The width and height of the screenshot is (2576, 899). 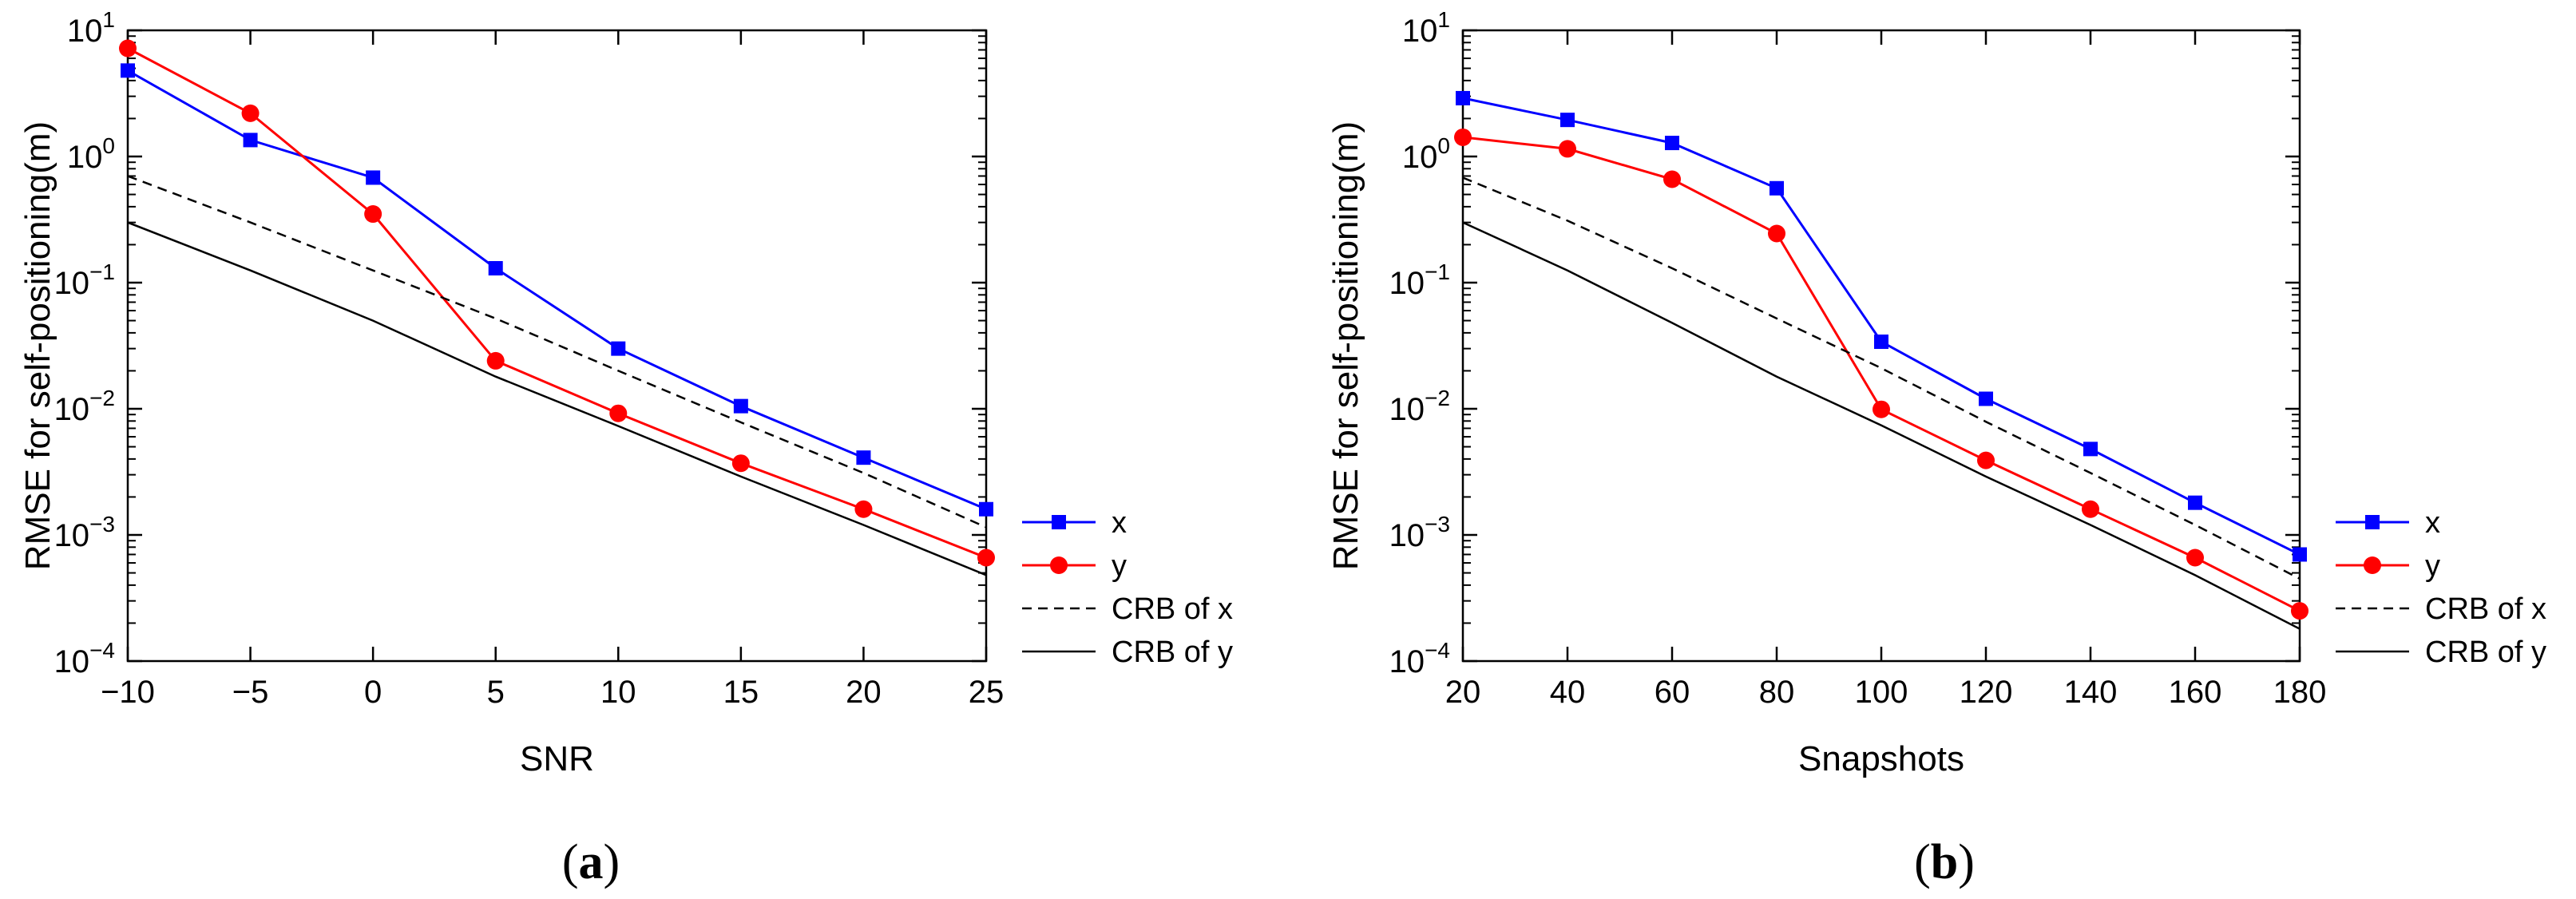 What do you see at coordinates (741, 693) in the screenshot?
I see `x-tick-label: 15` at bounding box center [741, 693].